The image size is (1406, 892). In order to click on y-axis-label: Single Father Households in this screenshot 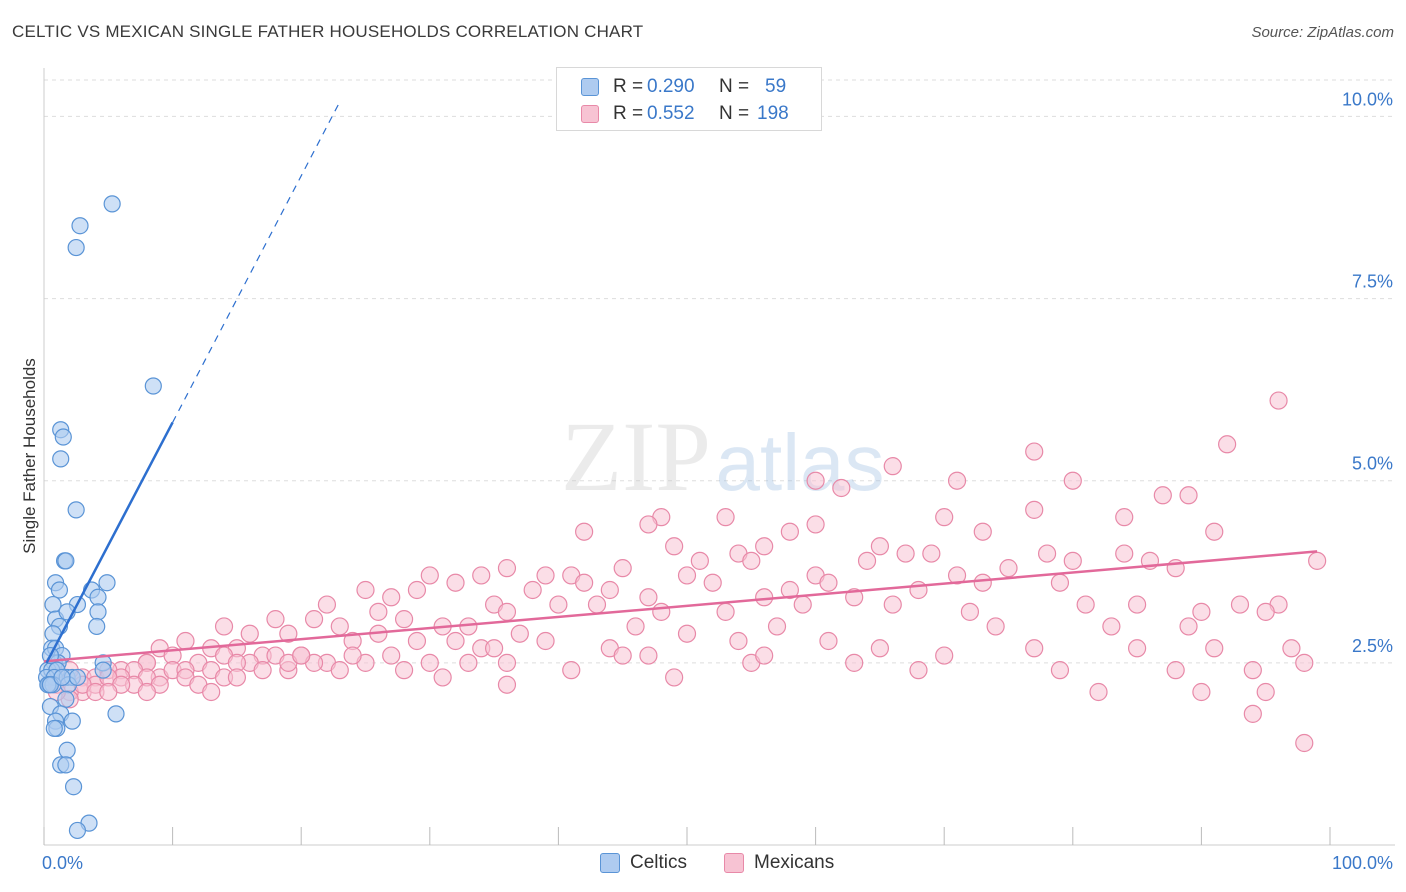, I will do `click(29, 456)`.